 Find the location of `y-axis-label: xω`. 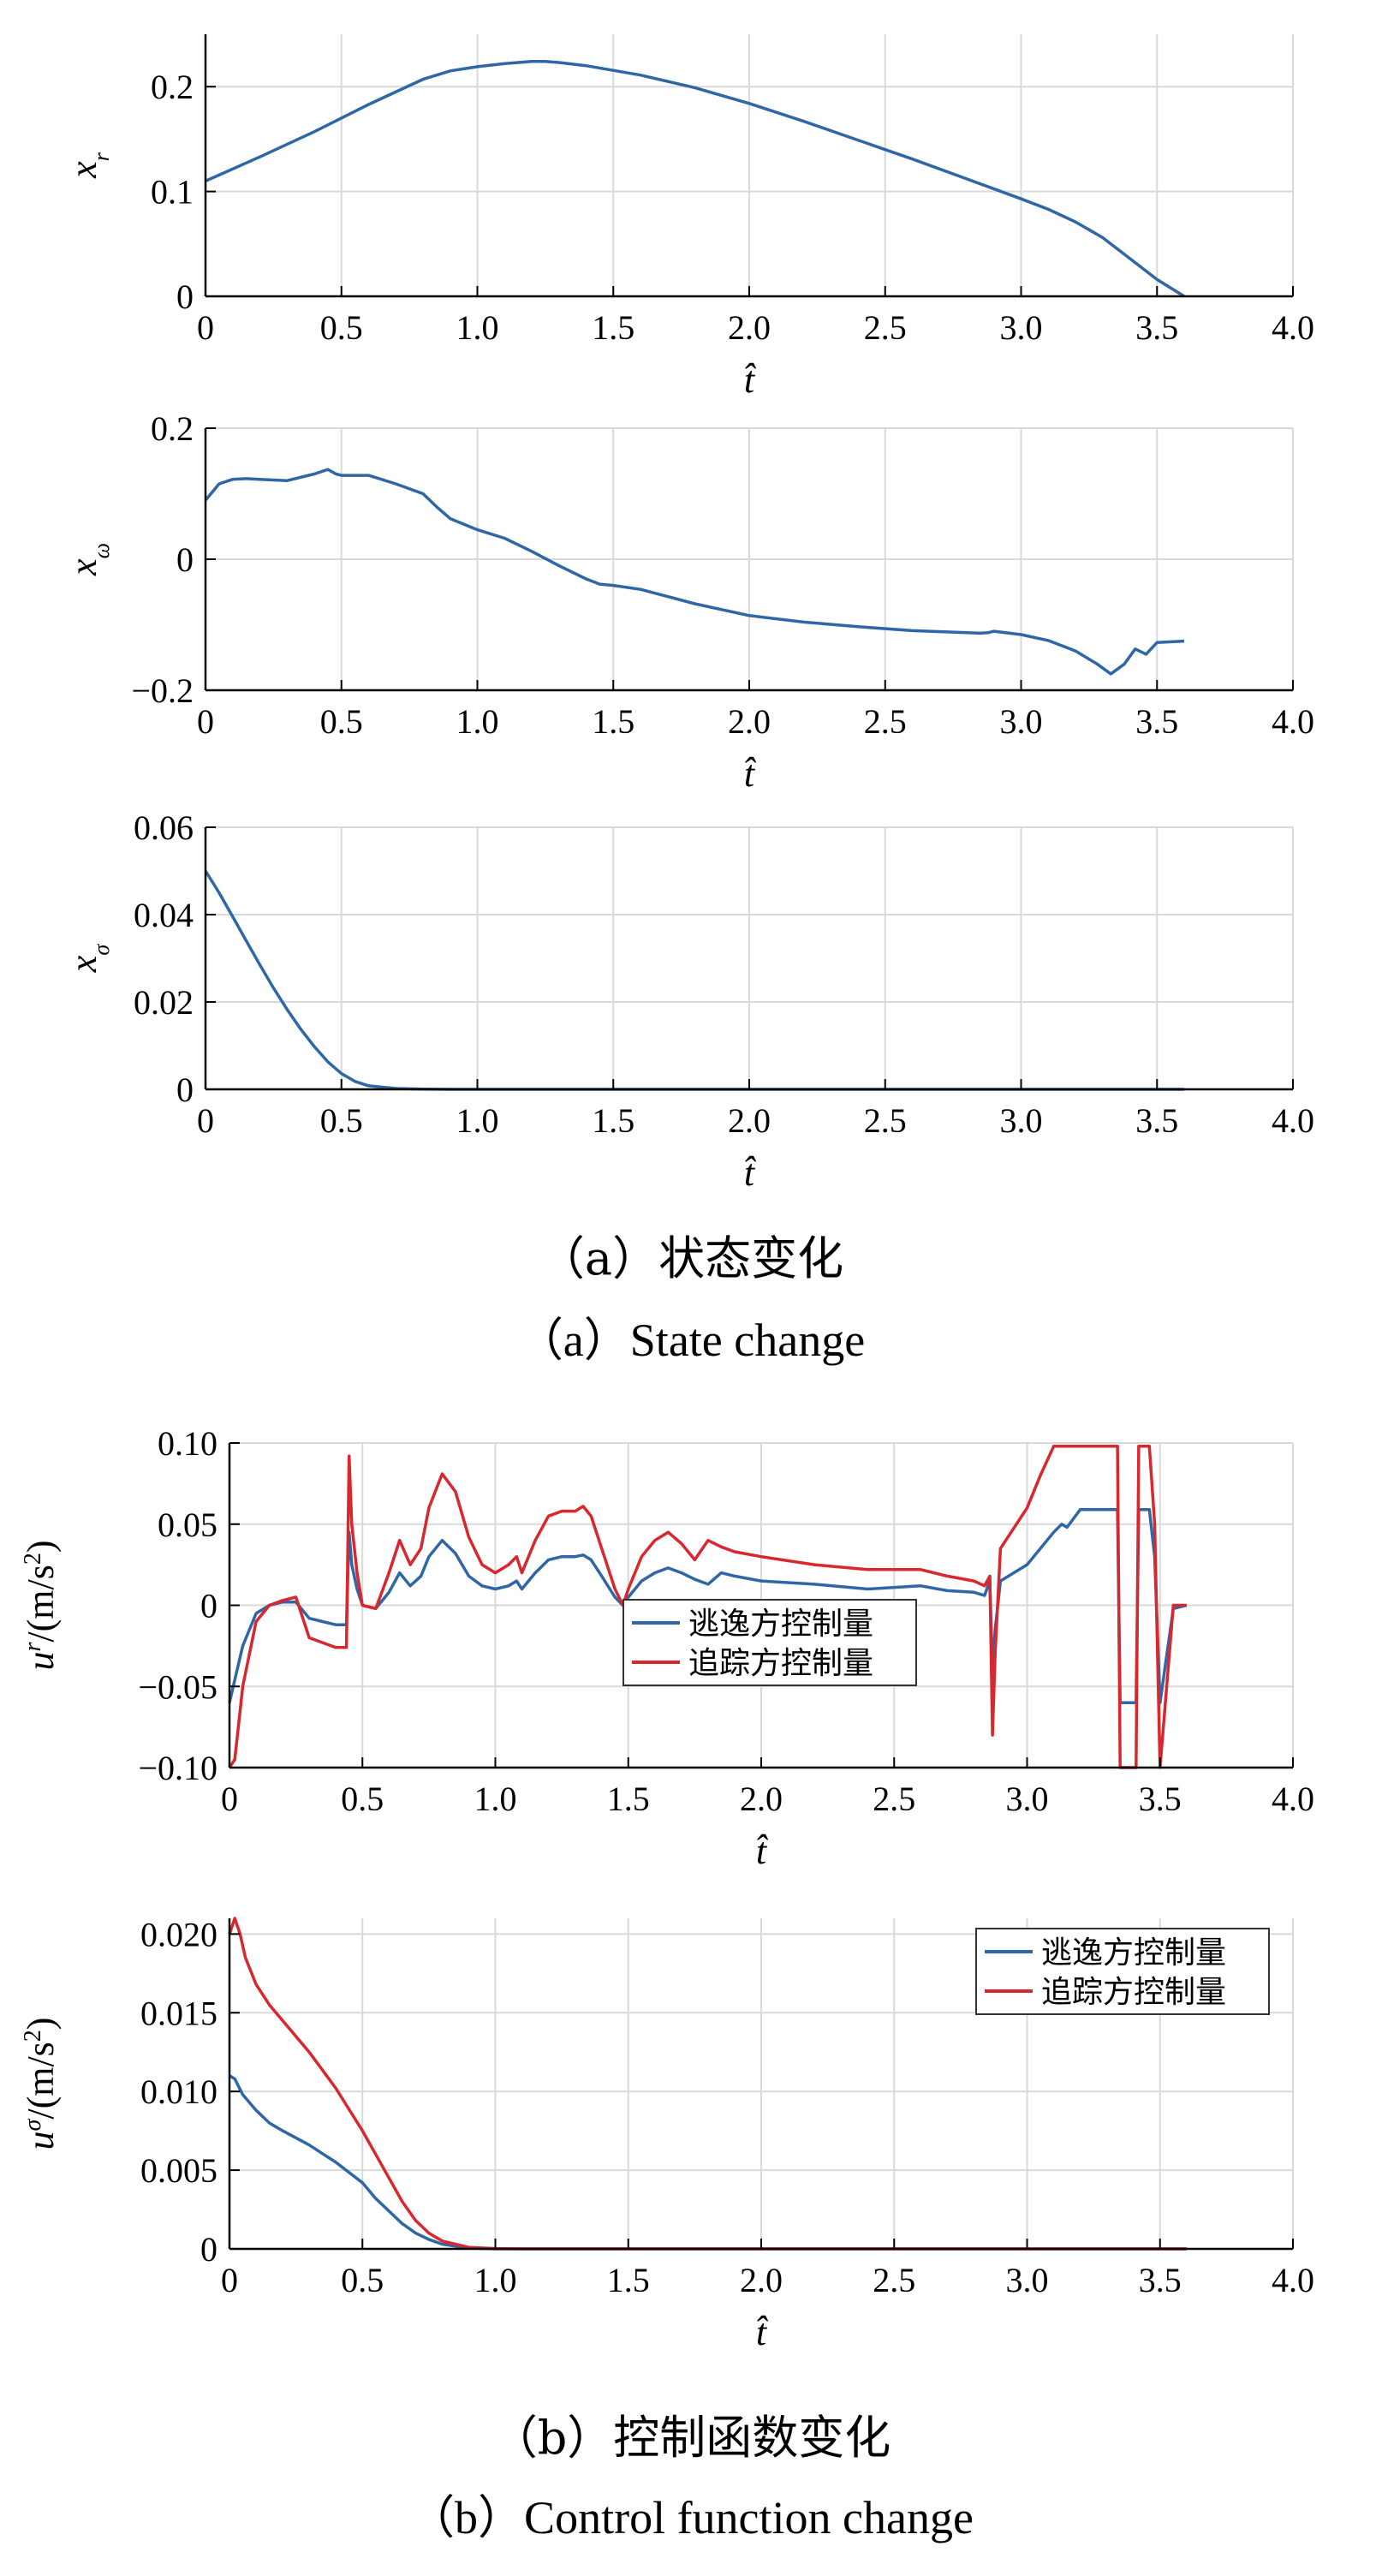

y-axis-label: xω is located at coordinates (88, 559).